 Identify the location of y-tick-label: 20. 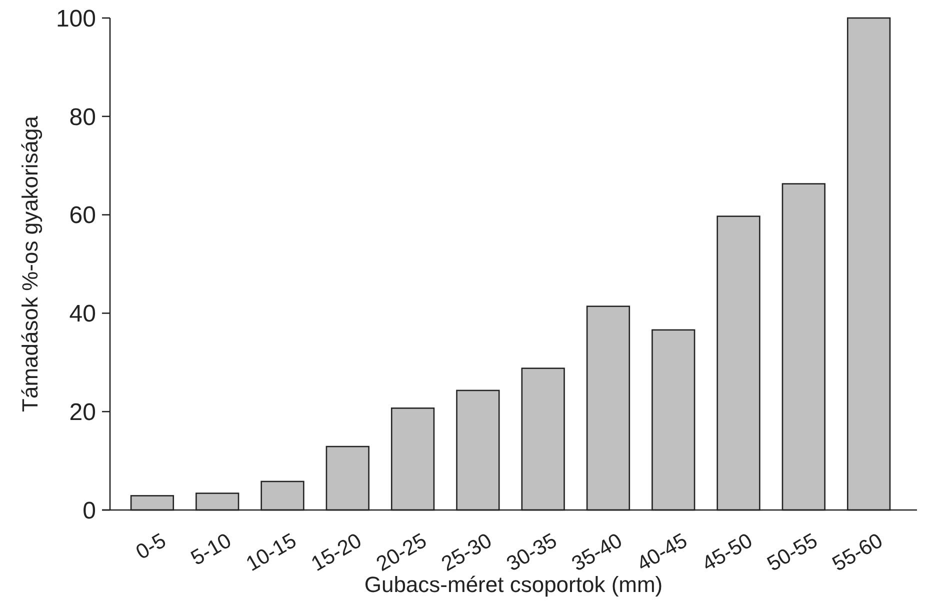
(82, 412).